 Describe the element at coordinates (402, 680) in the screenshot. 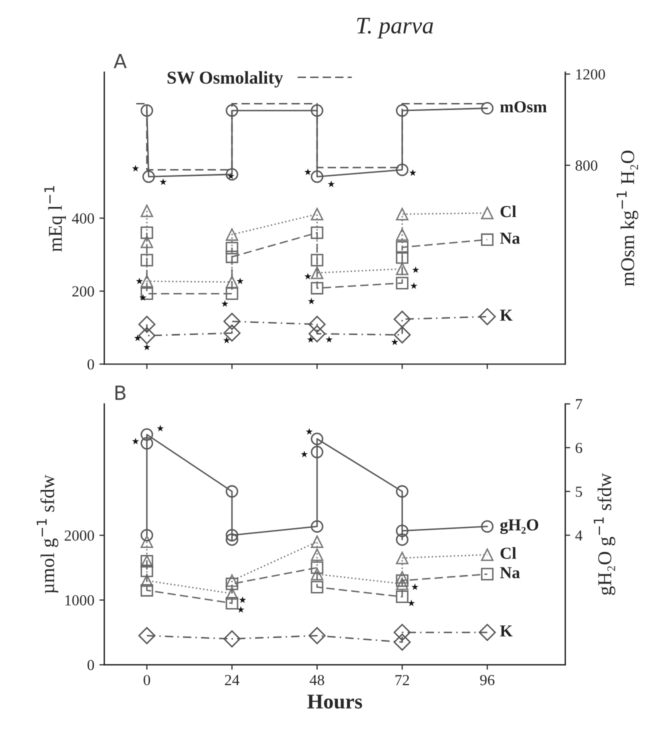

I see `x-tick-label: 72` at that location.